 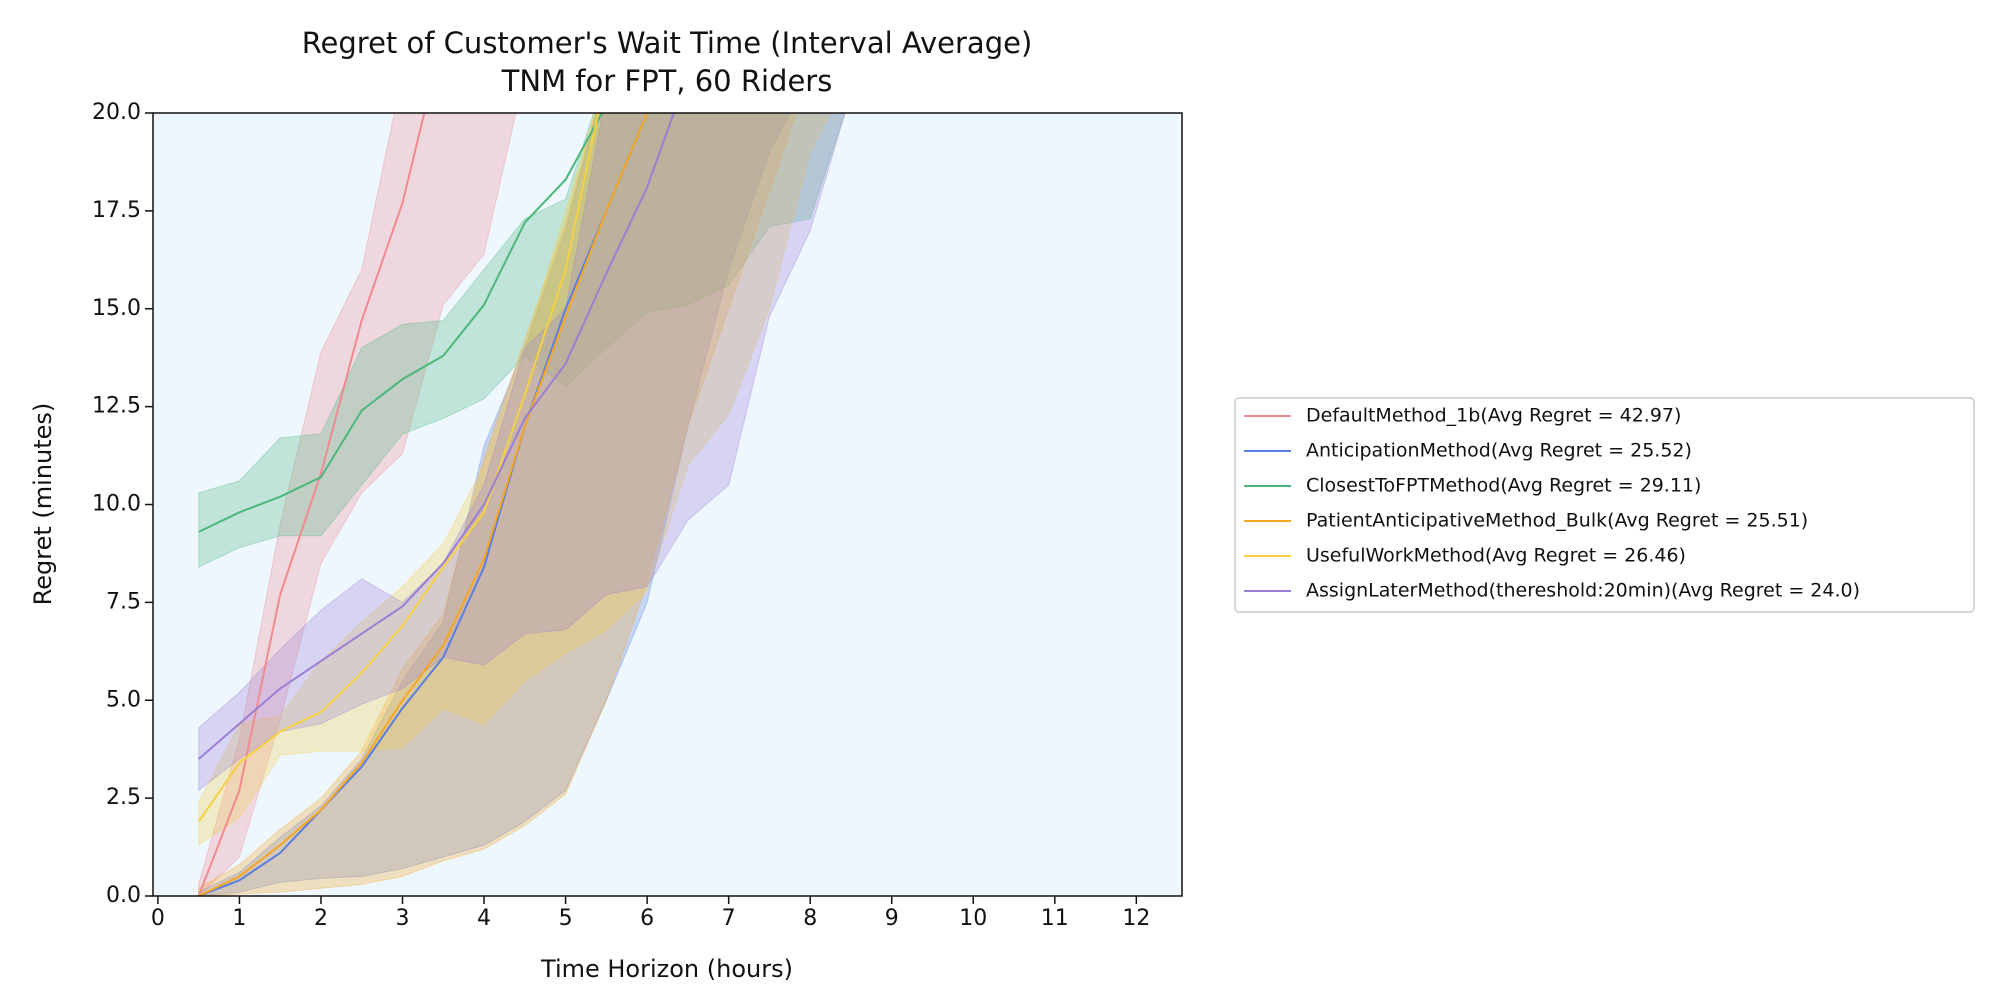 I want to click on x-tick-label: 7, so click(x=729, y=918).